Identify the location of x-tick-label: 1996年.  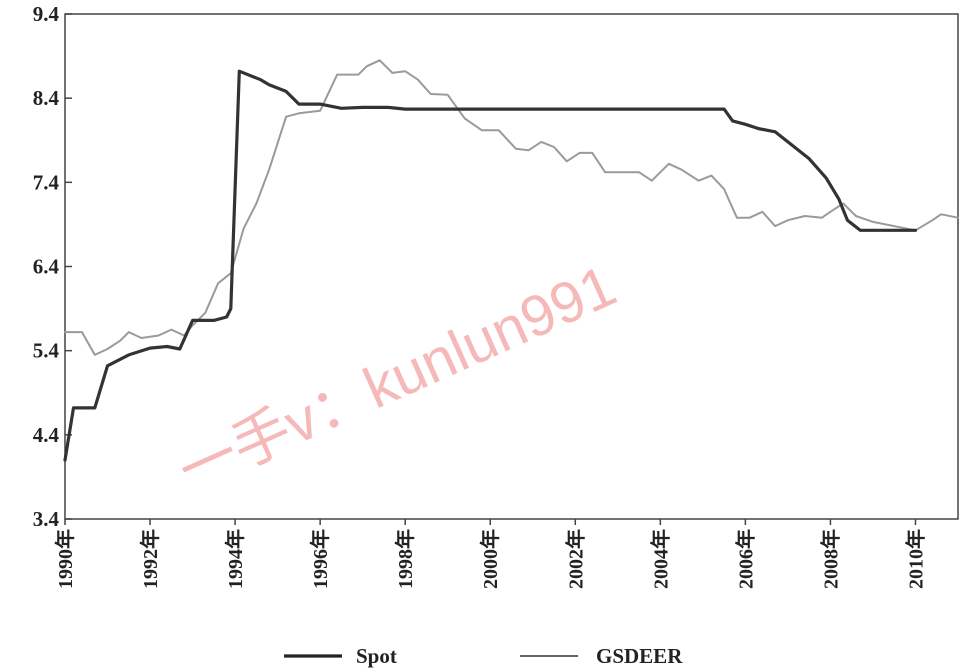
(320, 559).